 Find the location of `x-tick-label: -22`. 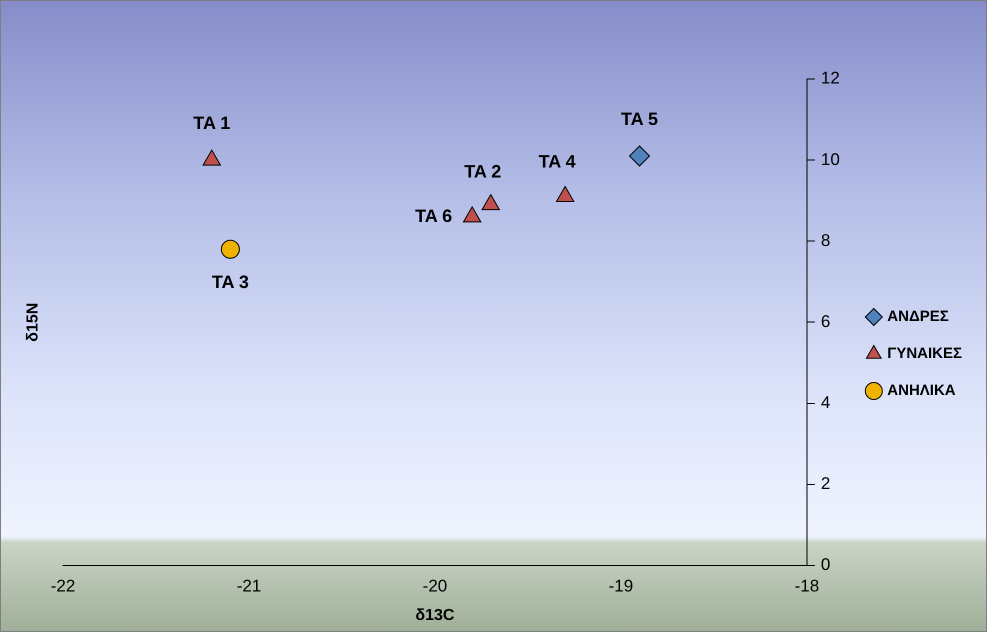

x-tick-label: -22 is located at coordinates (63, 586).